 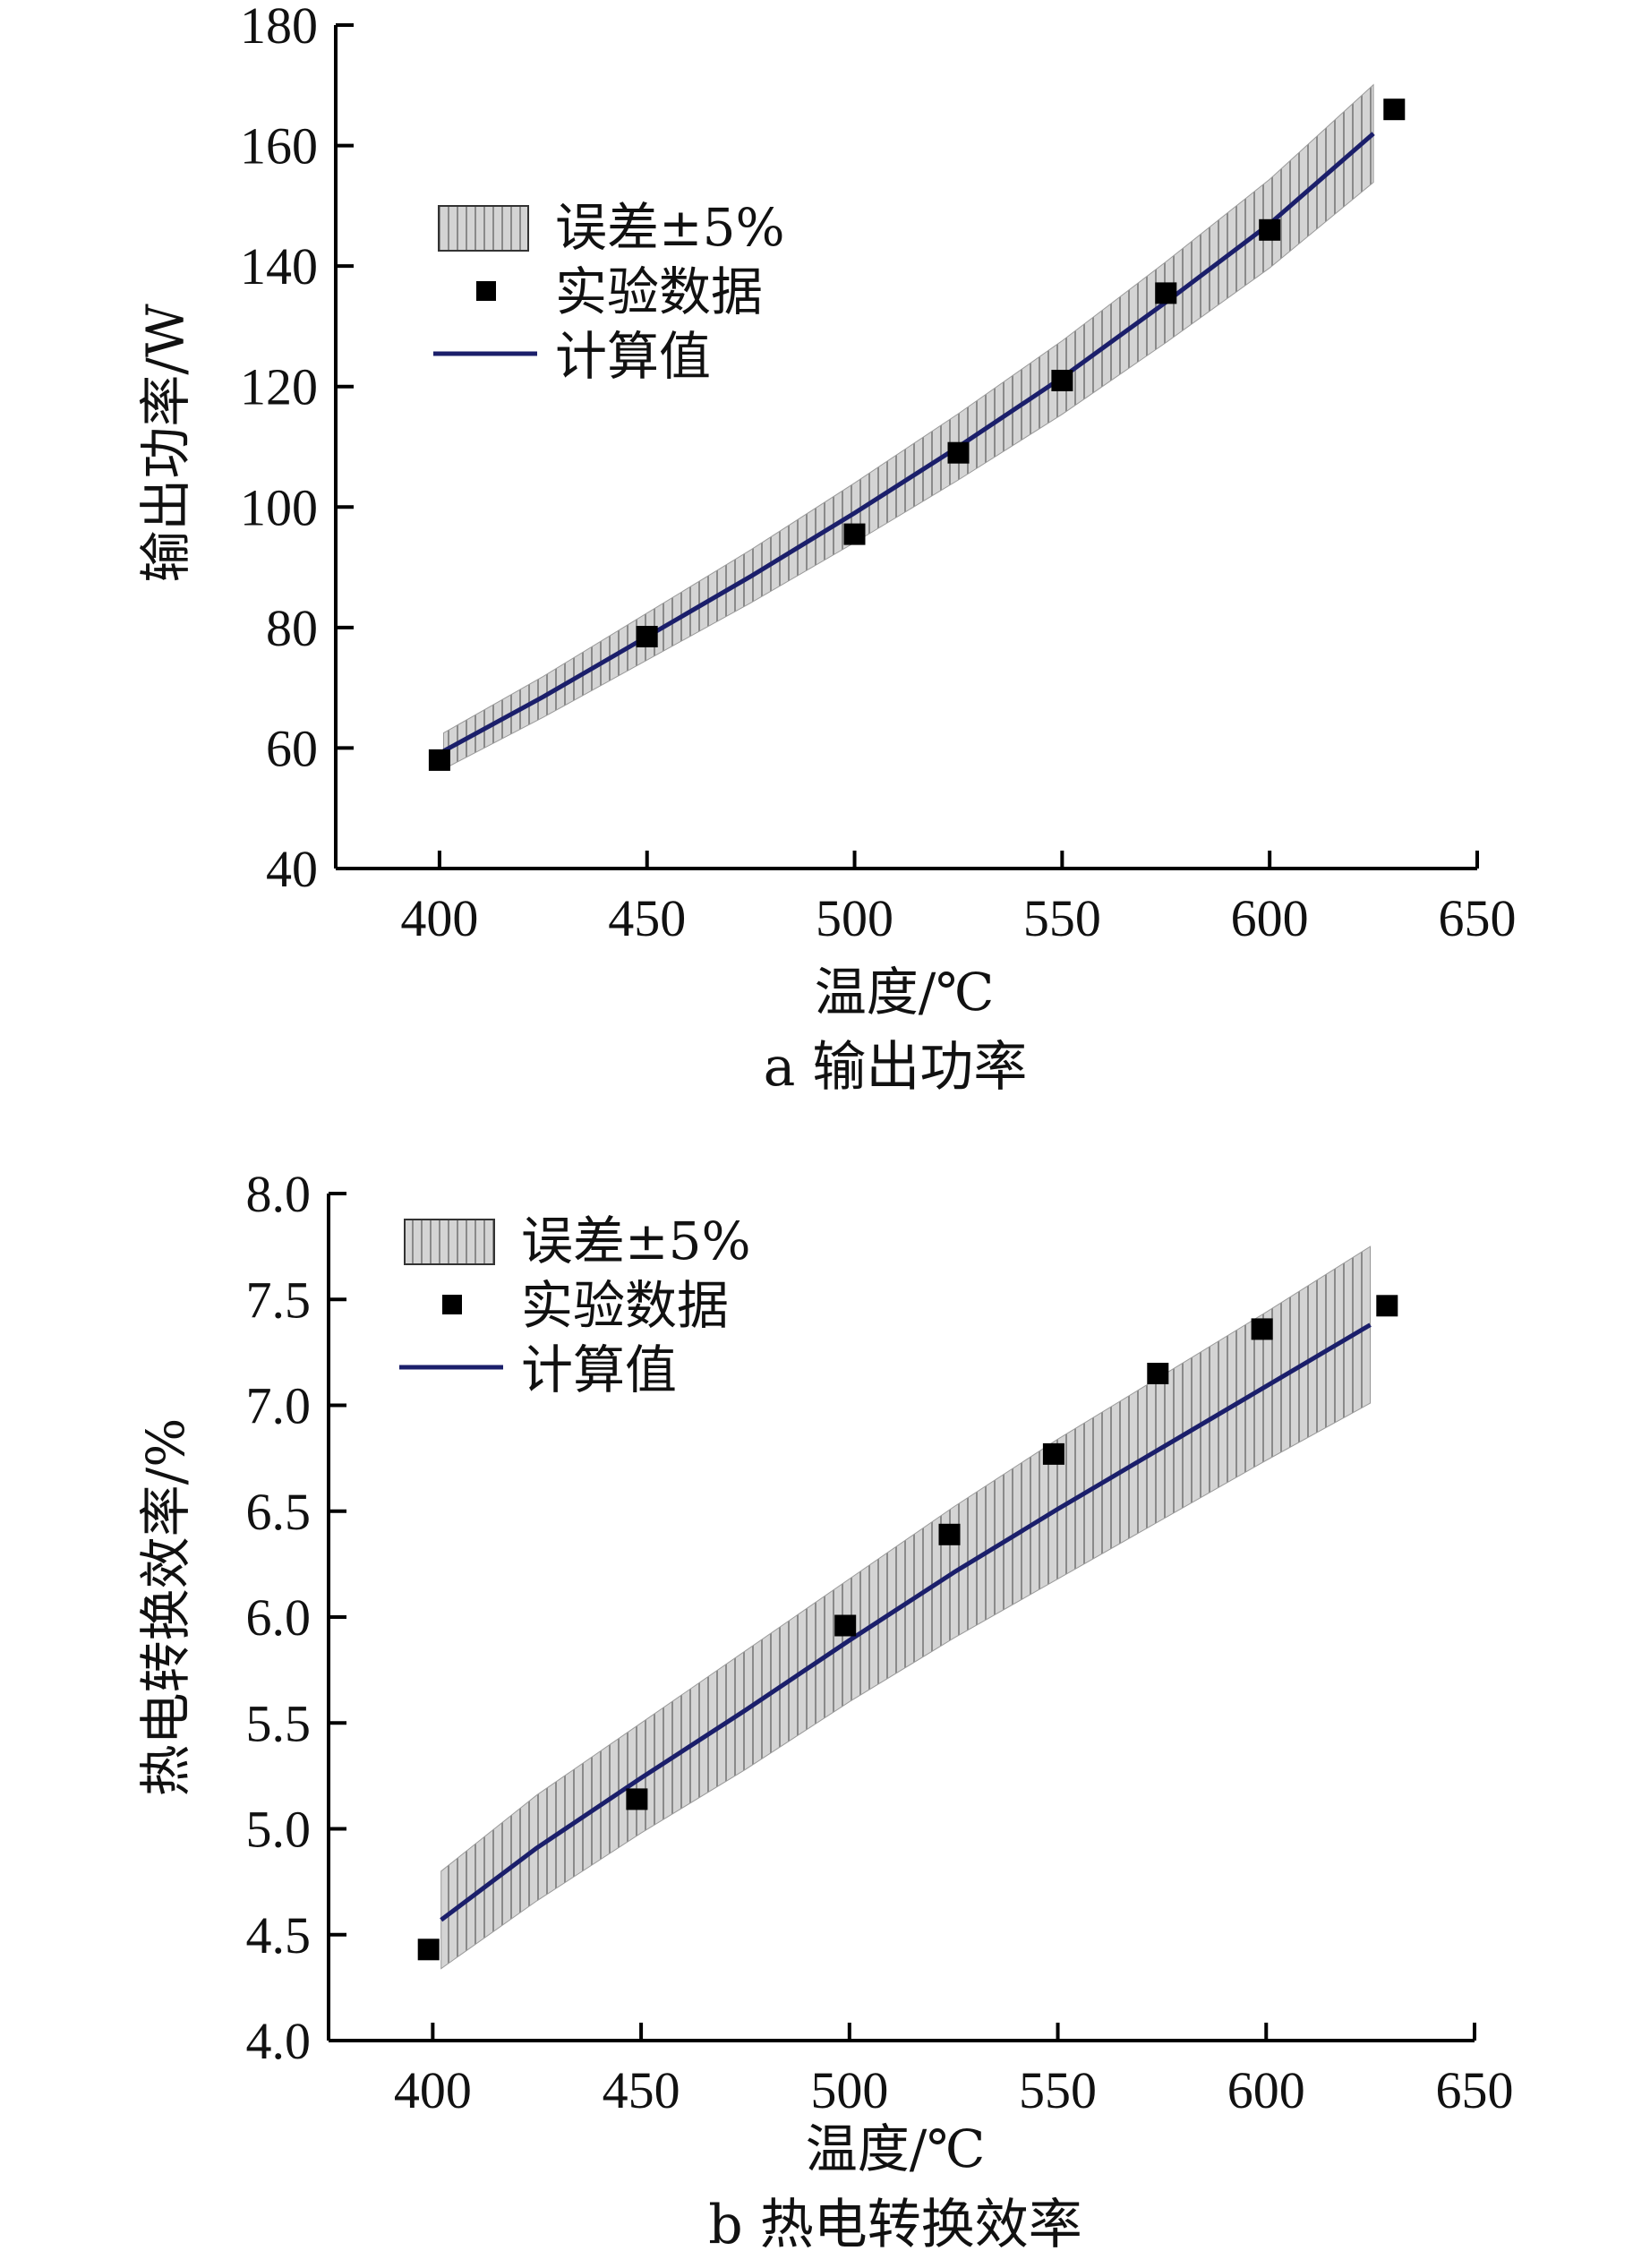 I want to click on chart-a-y-tick-label: 140, so click(x=279, y=266).